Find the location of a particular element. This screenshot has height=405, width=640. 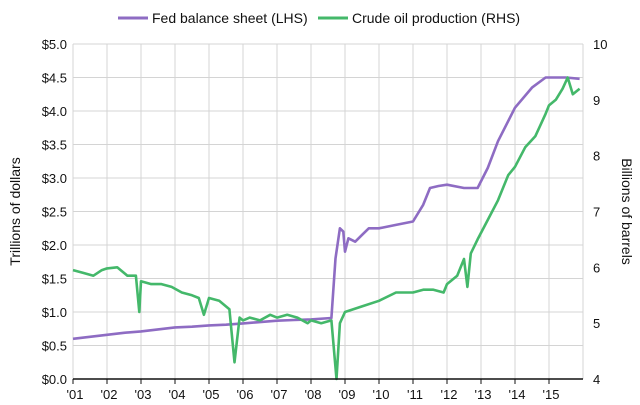

x-tick-label: '05 is located at coordinates (211, 394).